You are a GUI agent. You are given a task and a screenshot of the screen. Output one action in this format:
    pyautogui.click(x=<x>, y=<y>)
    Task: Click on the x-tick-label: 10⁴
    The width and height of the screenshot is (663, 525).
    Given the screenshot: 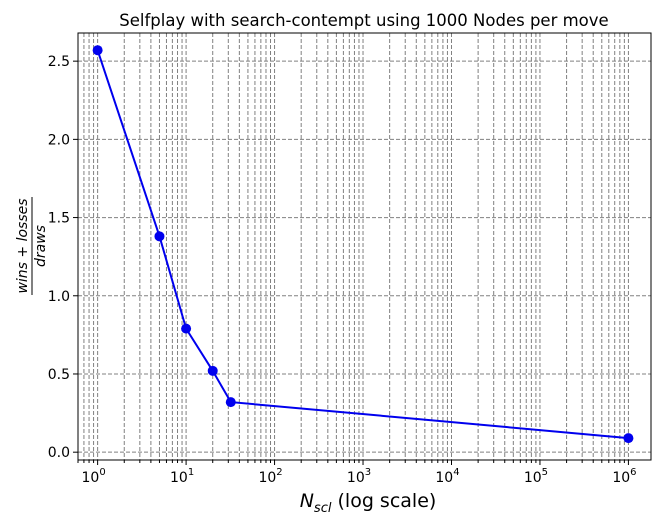 What is the action you would take?
    pyautogui.click(x=447, y=476)
    